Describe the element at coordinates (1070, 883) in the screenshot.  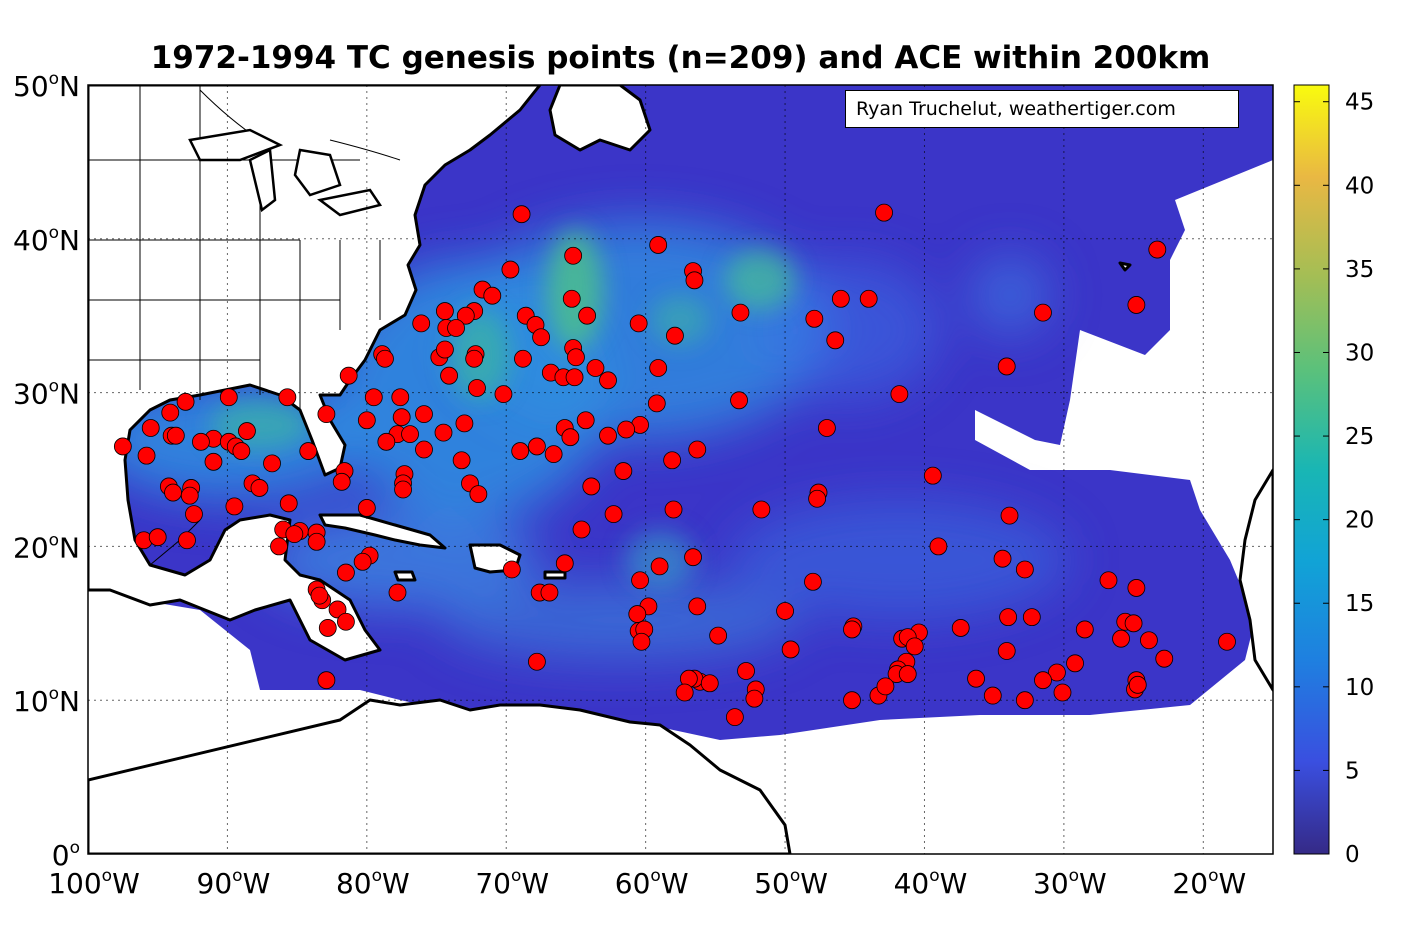
I see `x-tick-label: 30oW` at that location.